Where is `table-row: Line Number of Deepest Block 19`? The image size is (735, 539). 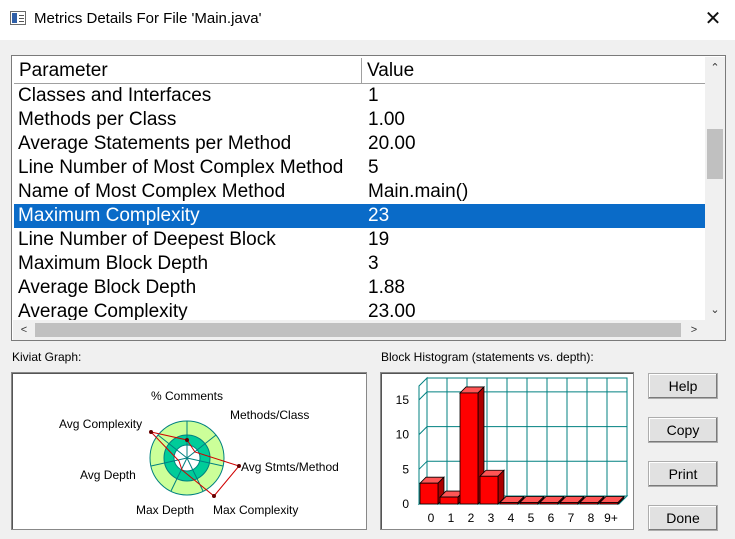
table-row: Line Number of Deepest Block 19 is located at coordinates (360, 240).